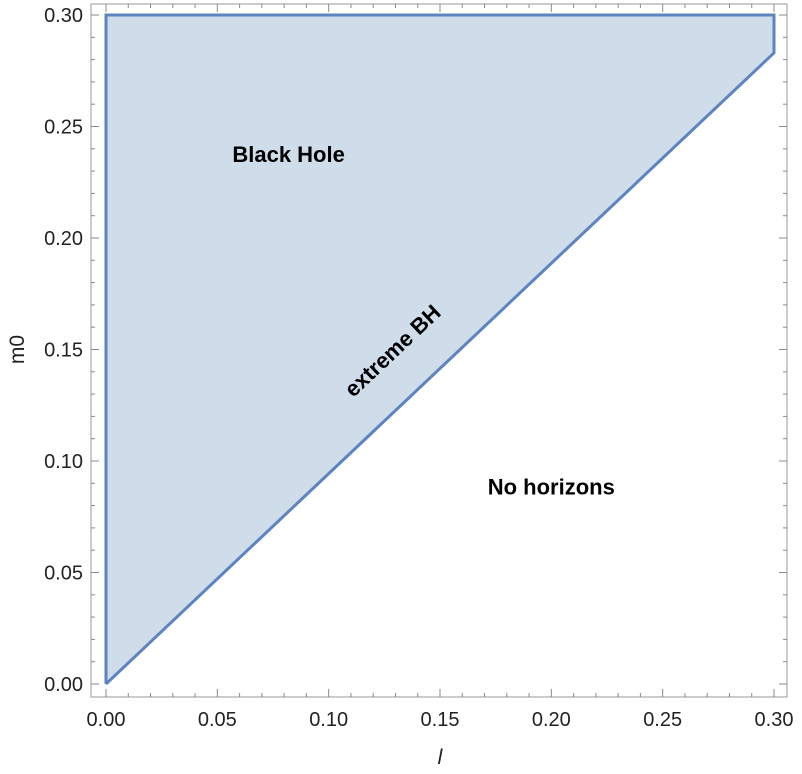 The width and height of the screenshot is (802, 774). I want to click on y-axis-tick-labels: 0.00 0.05 0.10 0.15 0.20 0.25 0.30, so click(63, 350).